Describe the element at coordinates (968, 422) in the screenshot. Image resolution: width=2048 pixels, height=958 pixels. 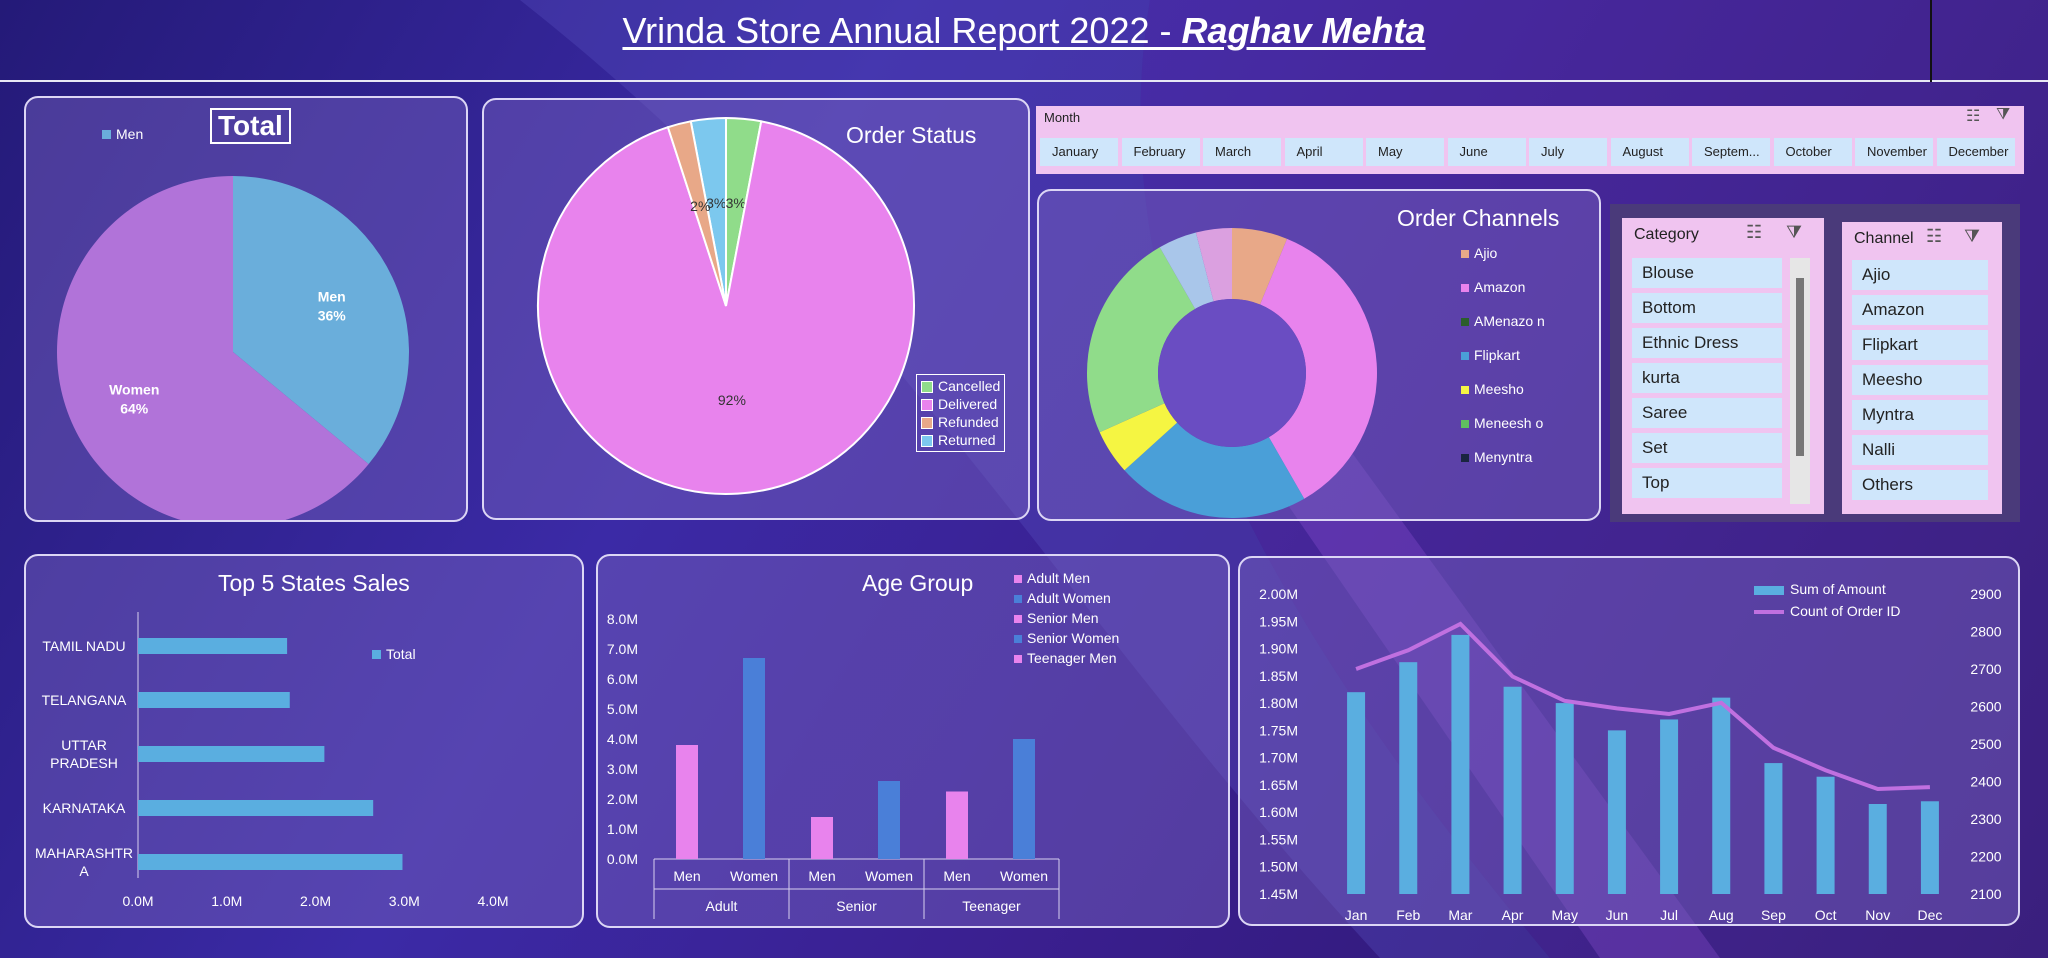
I see `status-legend-label: Refunded` at that location.